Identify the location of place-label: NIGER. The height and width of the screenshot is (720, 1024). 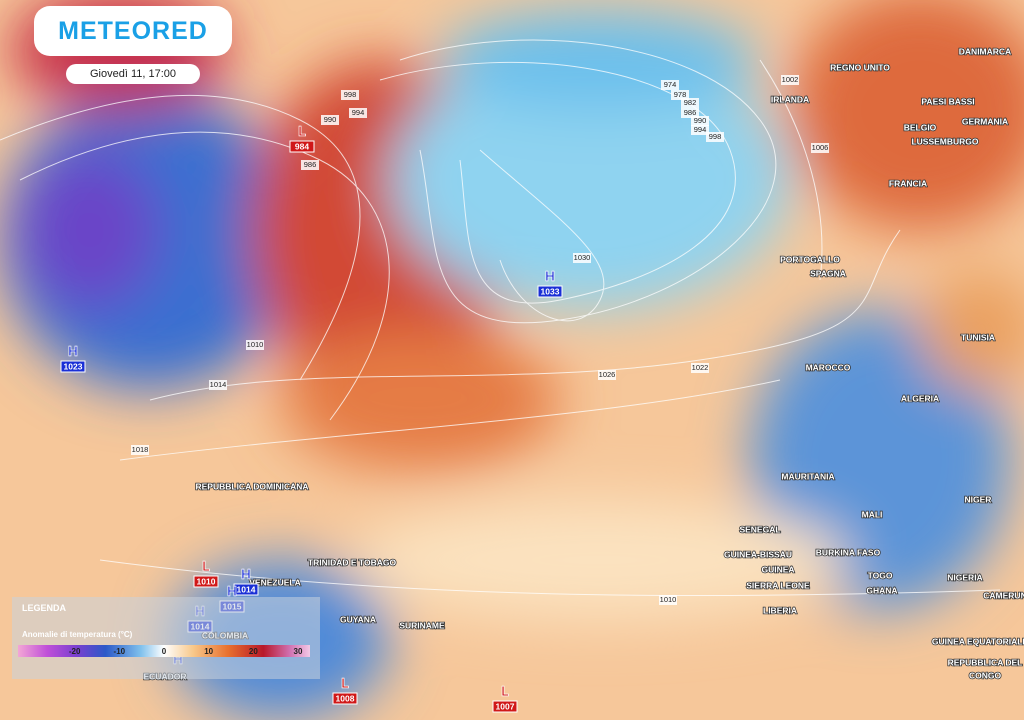
(978, 499).